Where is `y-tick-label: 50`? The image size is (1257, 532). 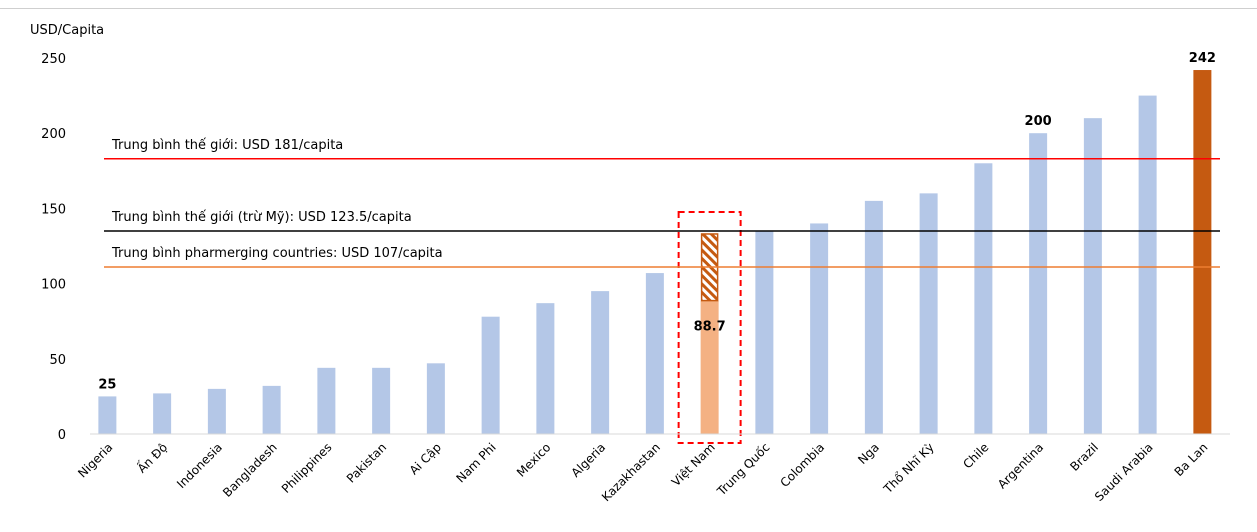
y-tick-label: 50 is located at coordinates (57, 360).